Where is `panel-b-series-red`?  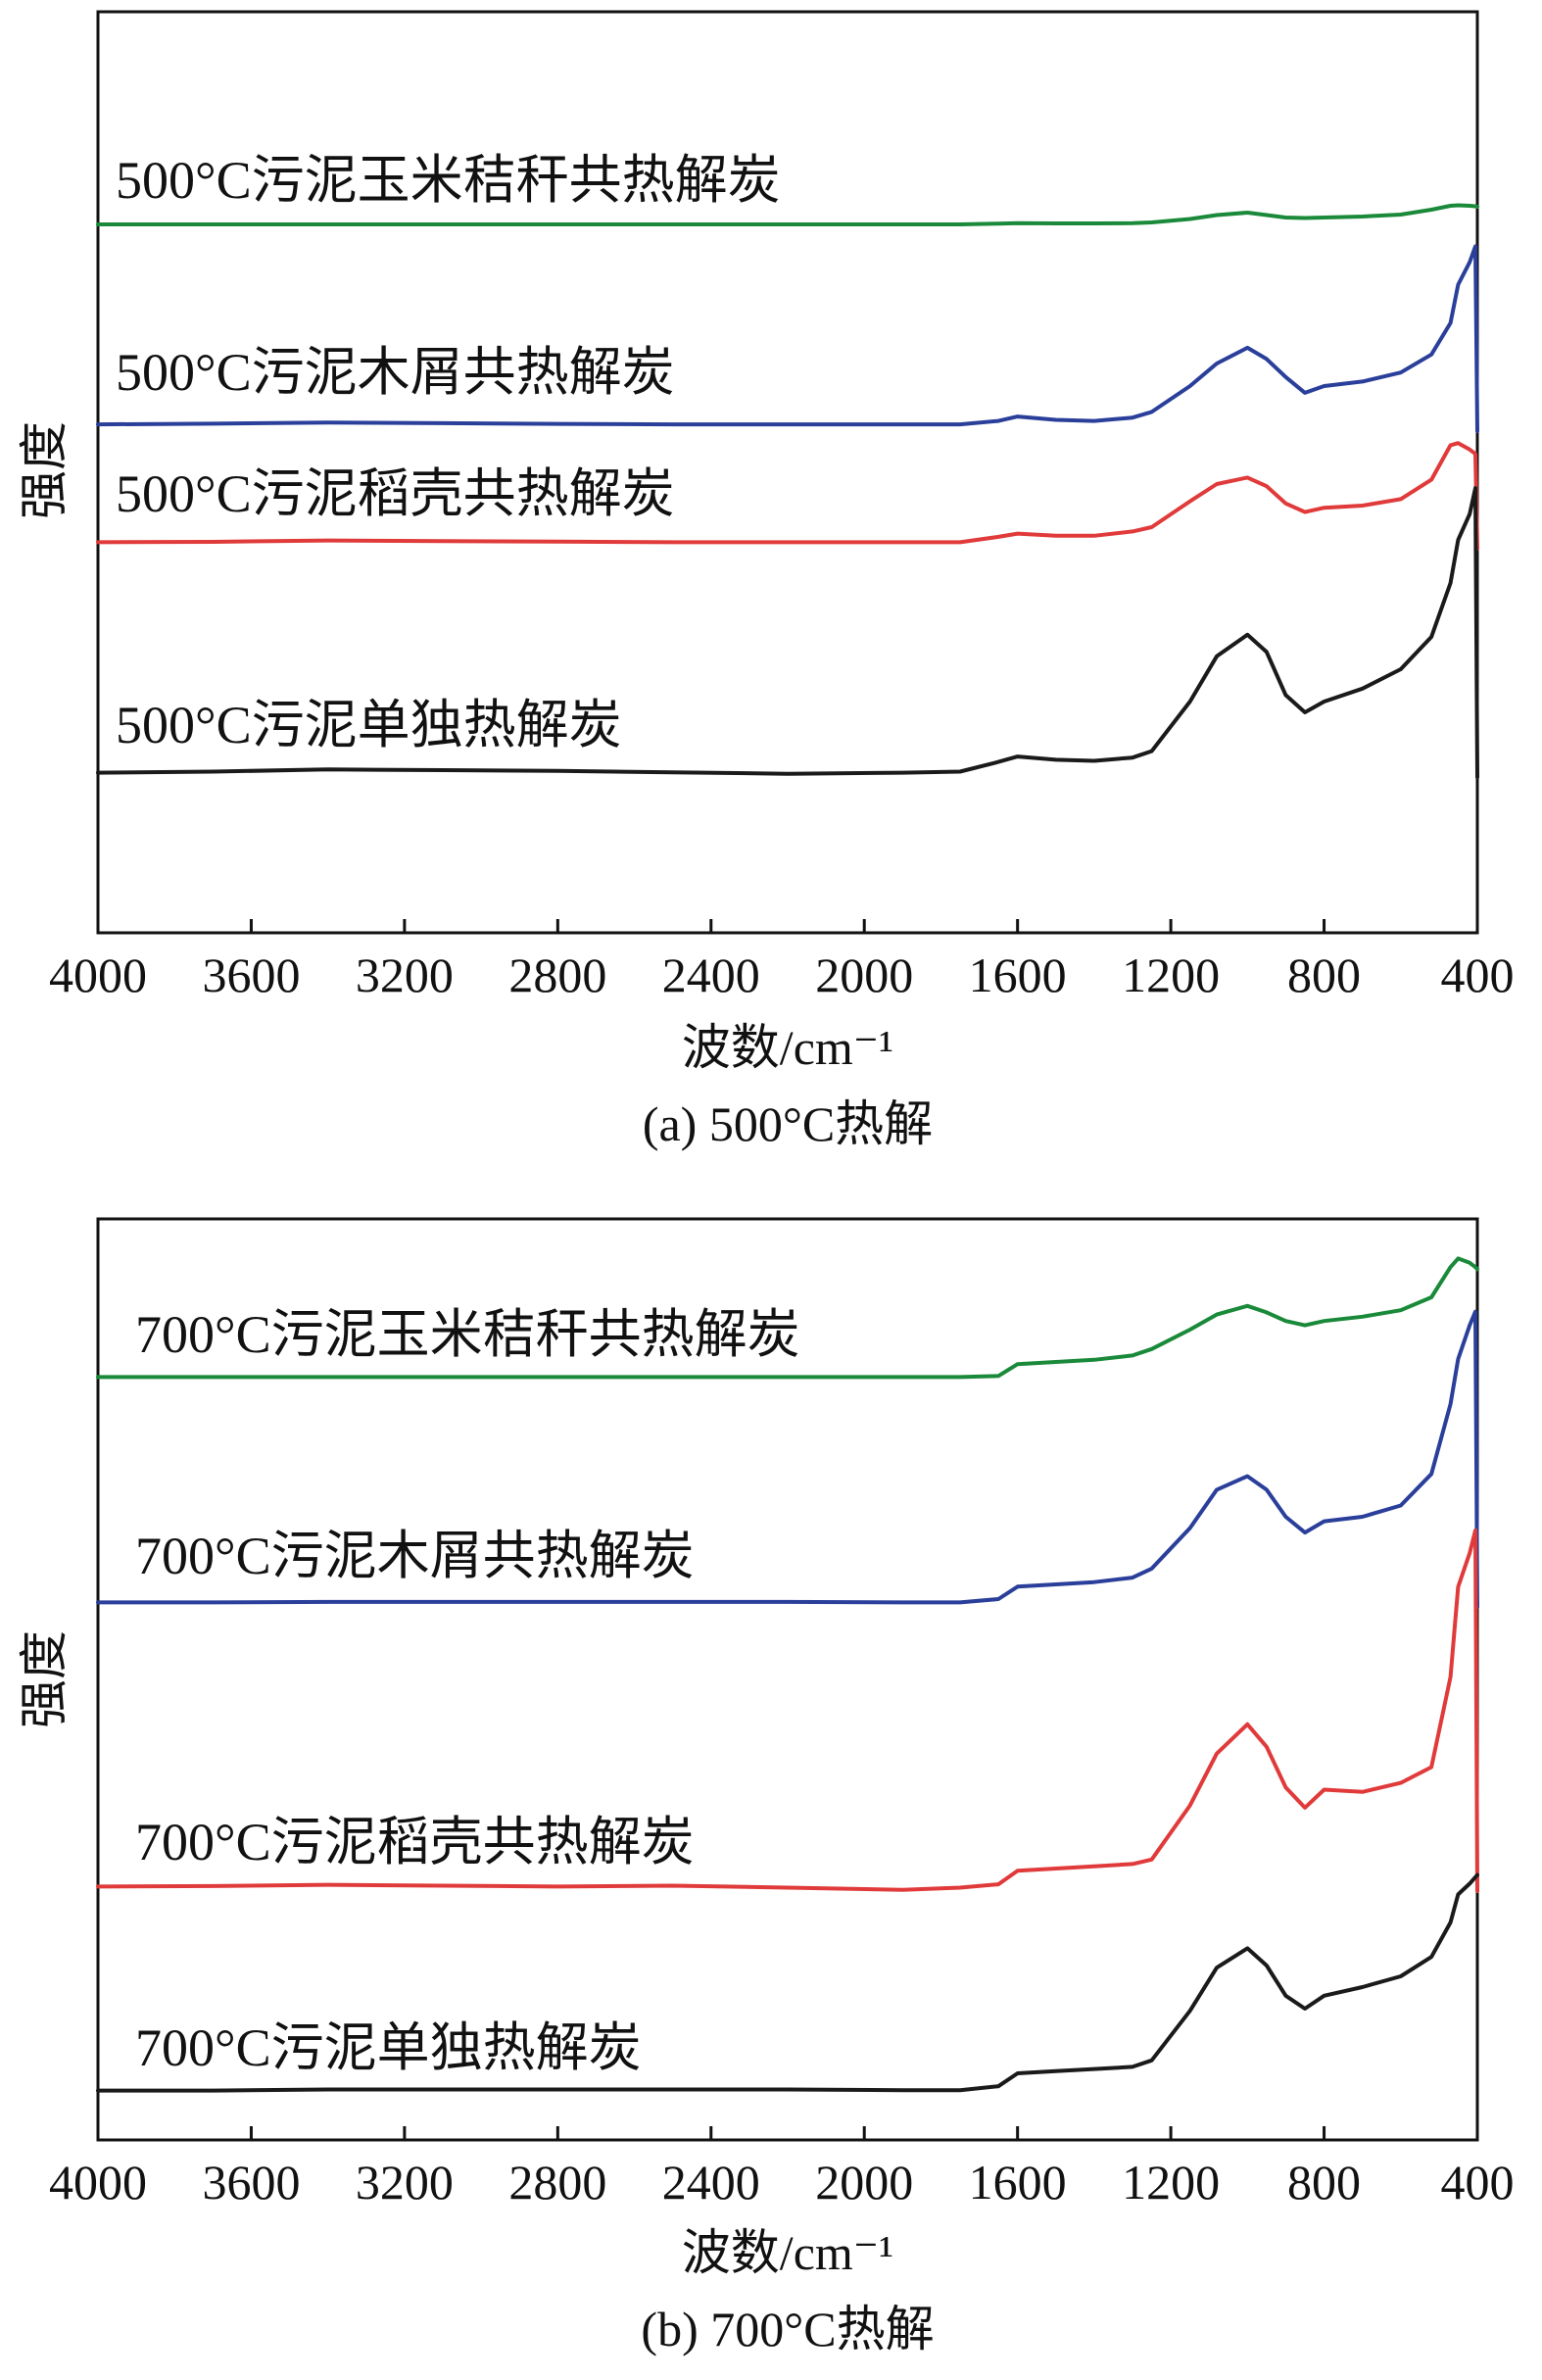 panel-b-series-red is located at coordinates (787, 1711).